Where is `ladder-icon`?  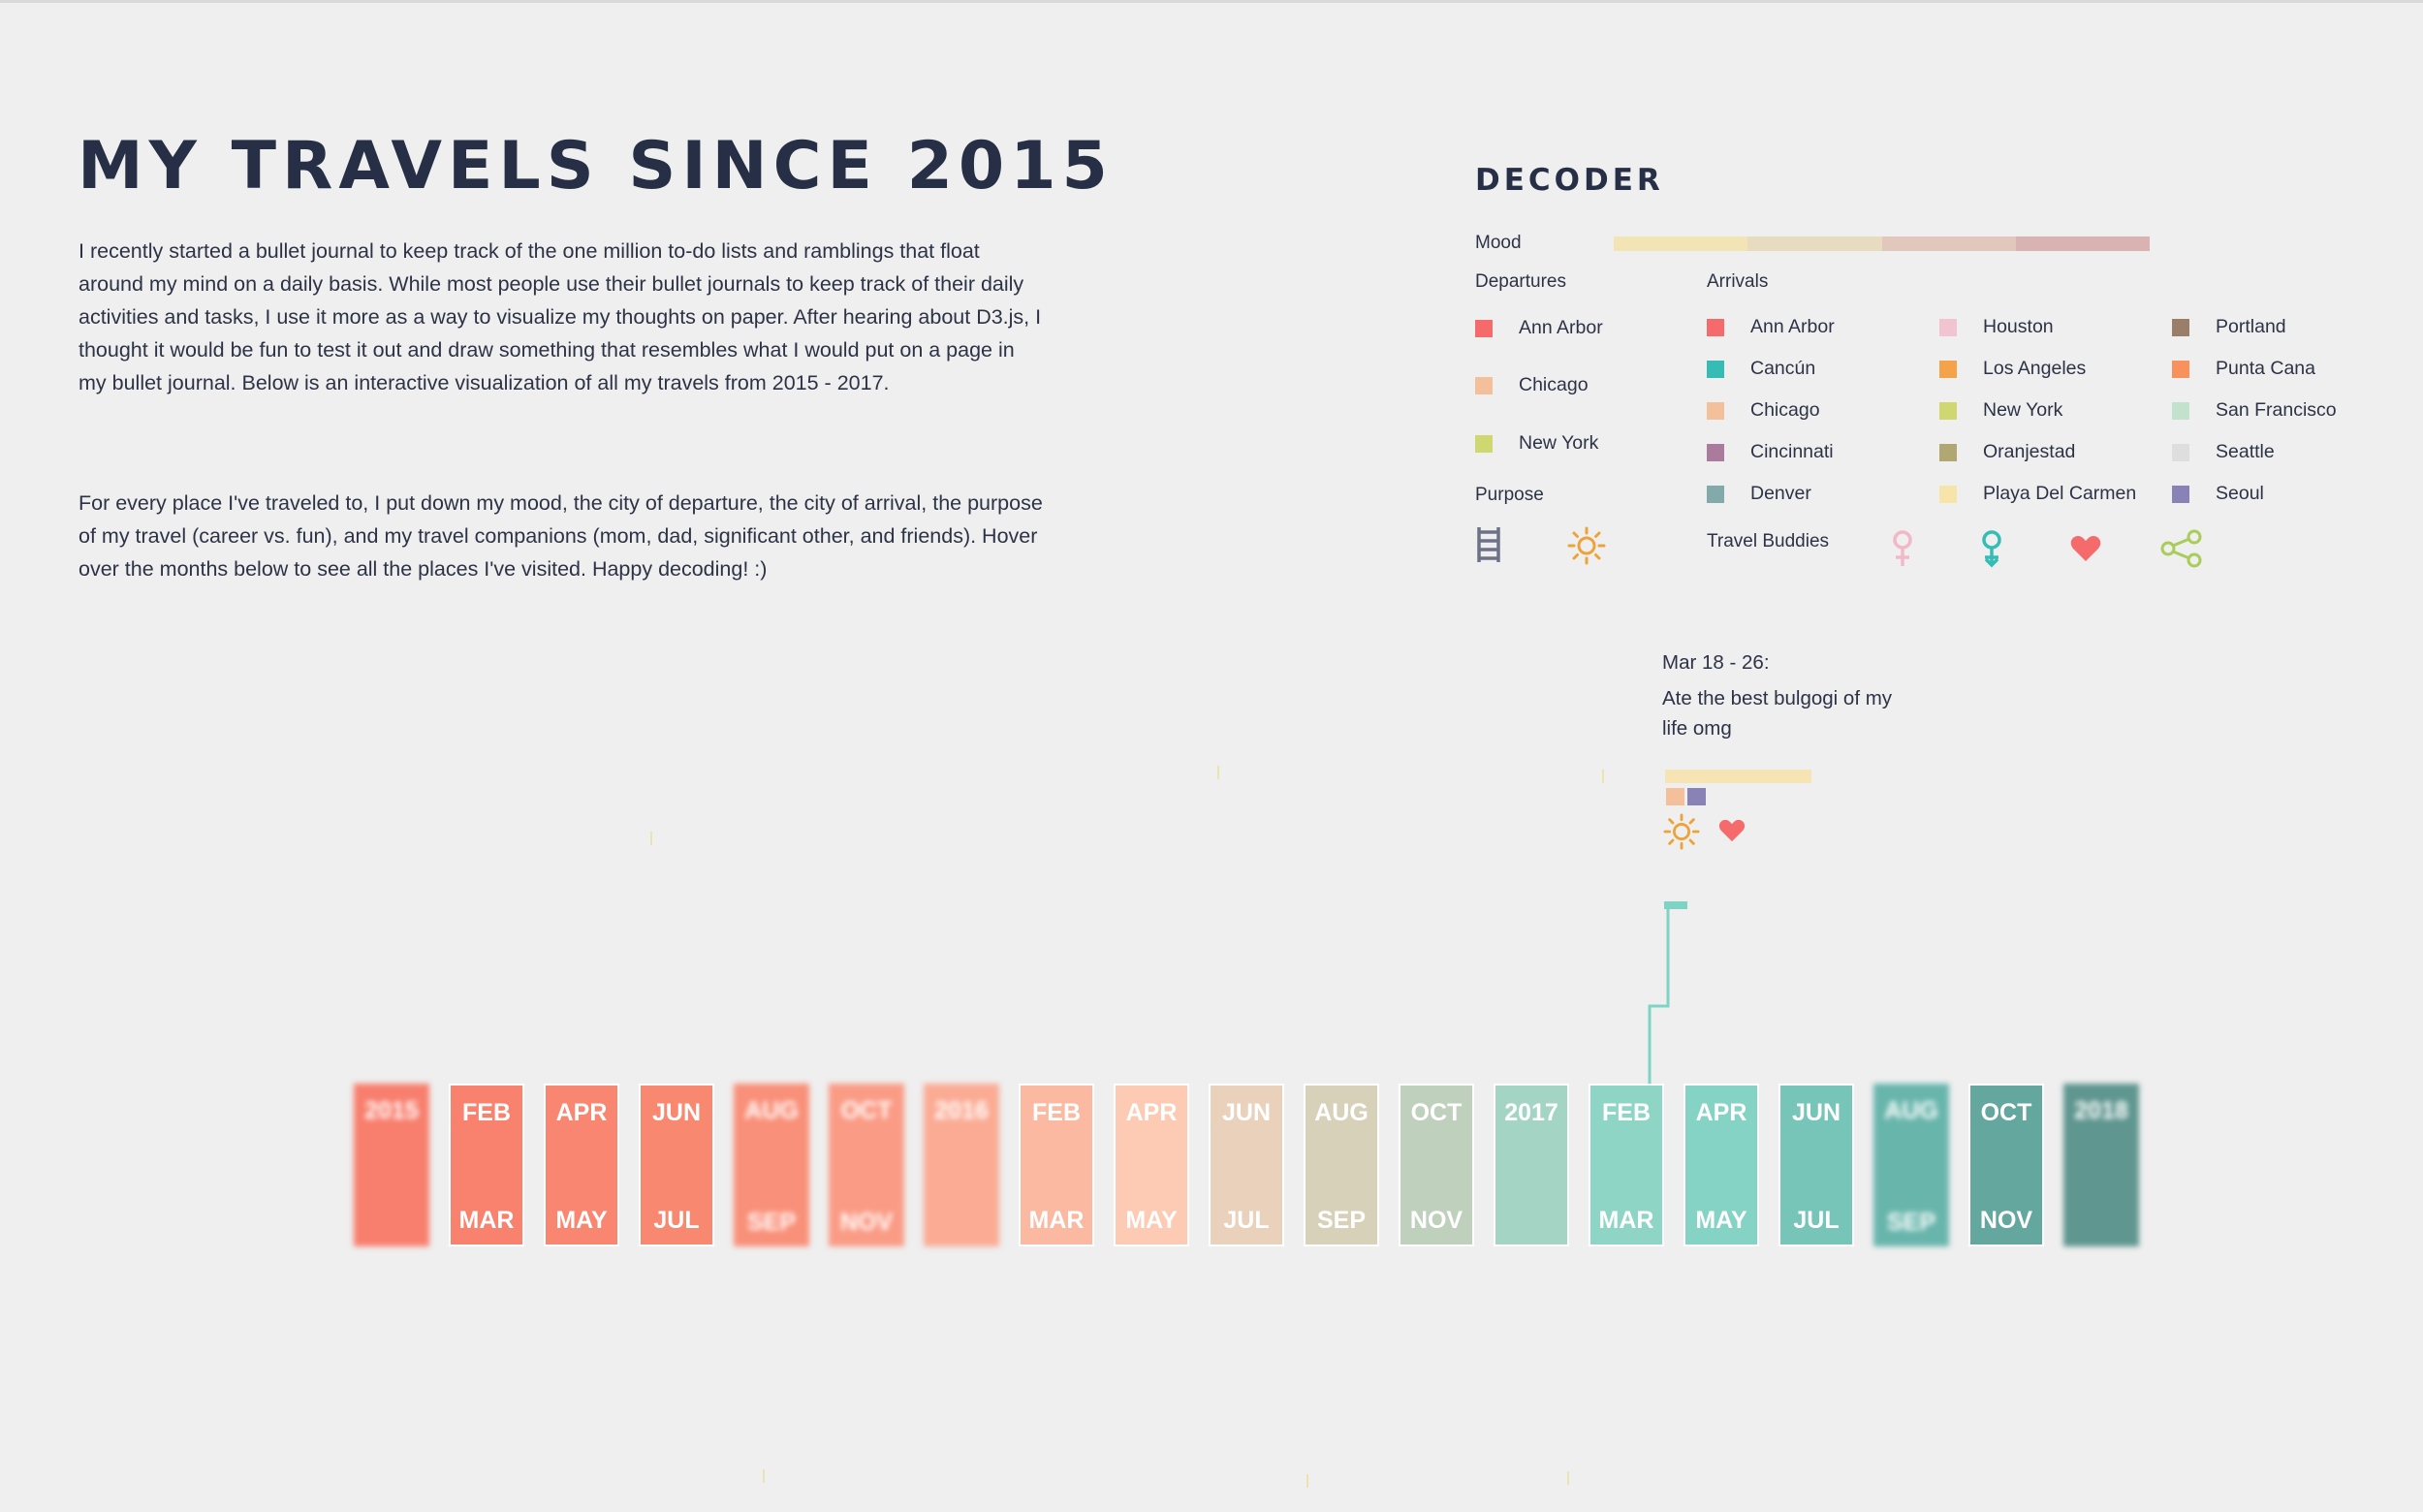 ladder-icon is located at coordinates (1488, 544).